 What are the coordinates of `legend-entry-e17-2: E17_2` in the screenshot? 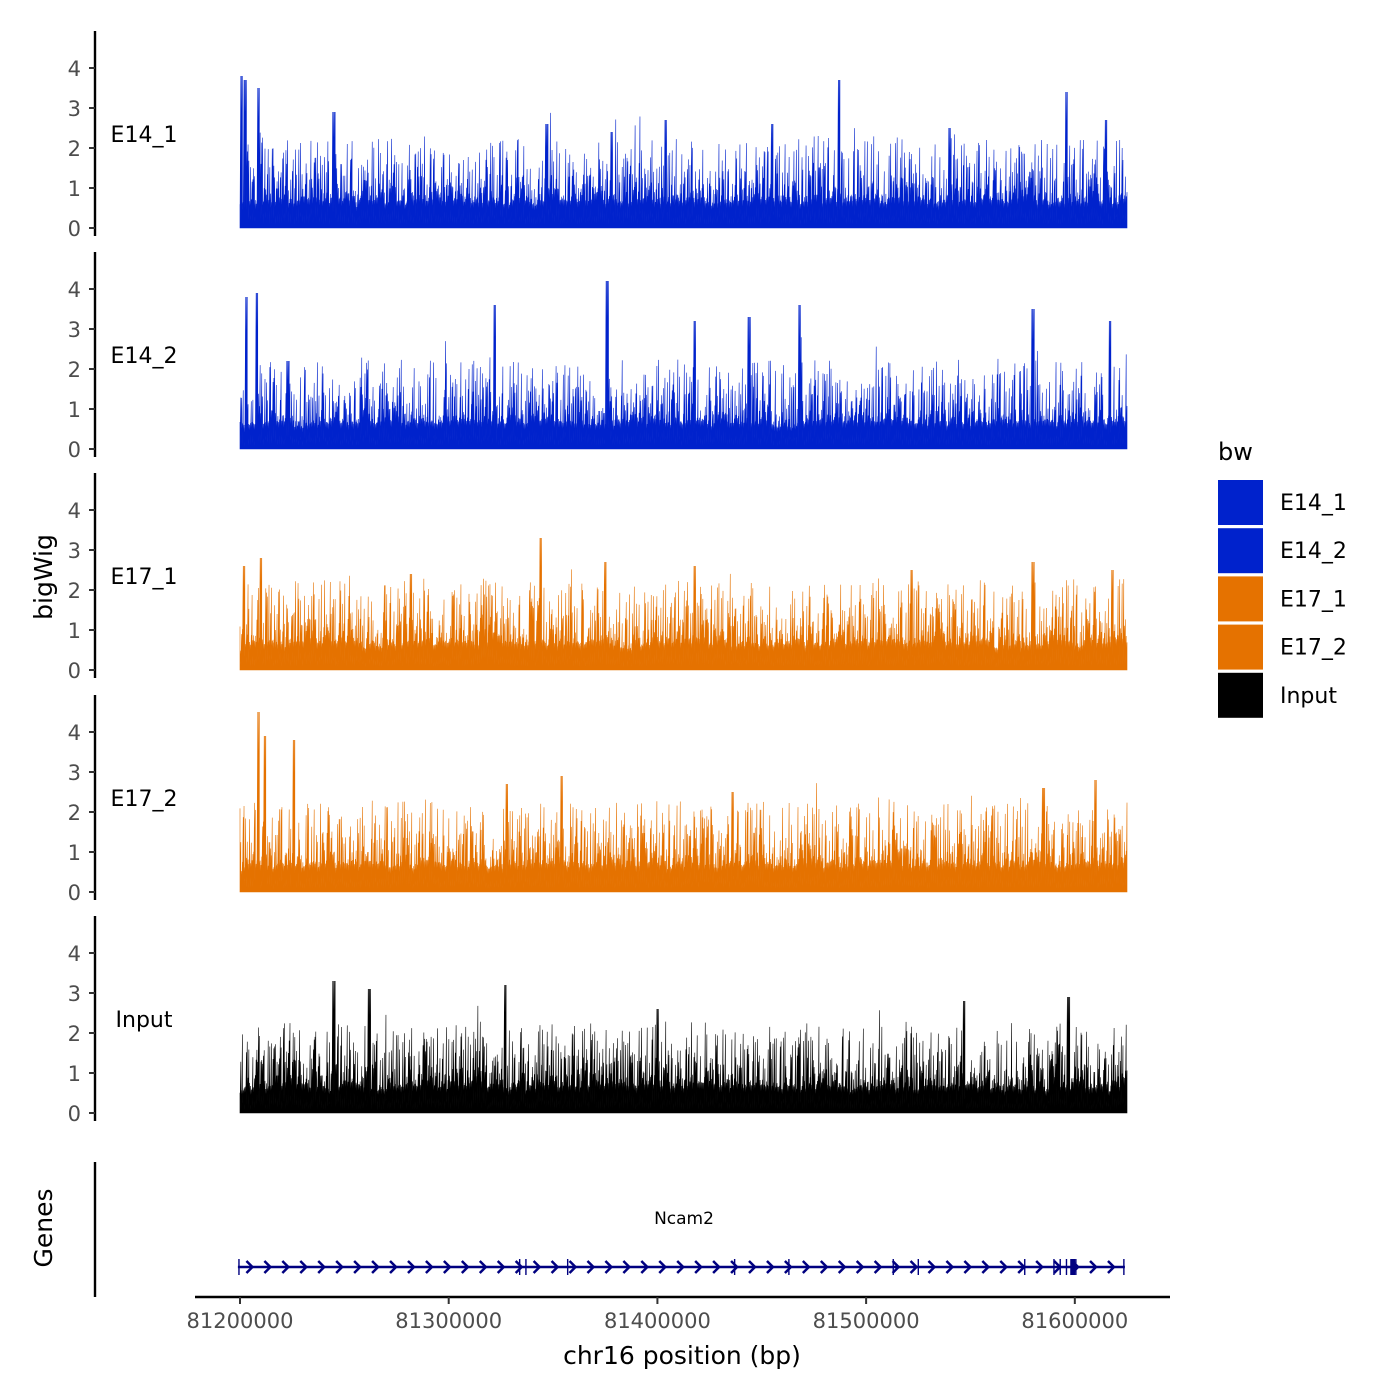 It's located at (1282, 647).